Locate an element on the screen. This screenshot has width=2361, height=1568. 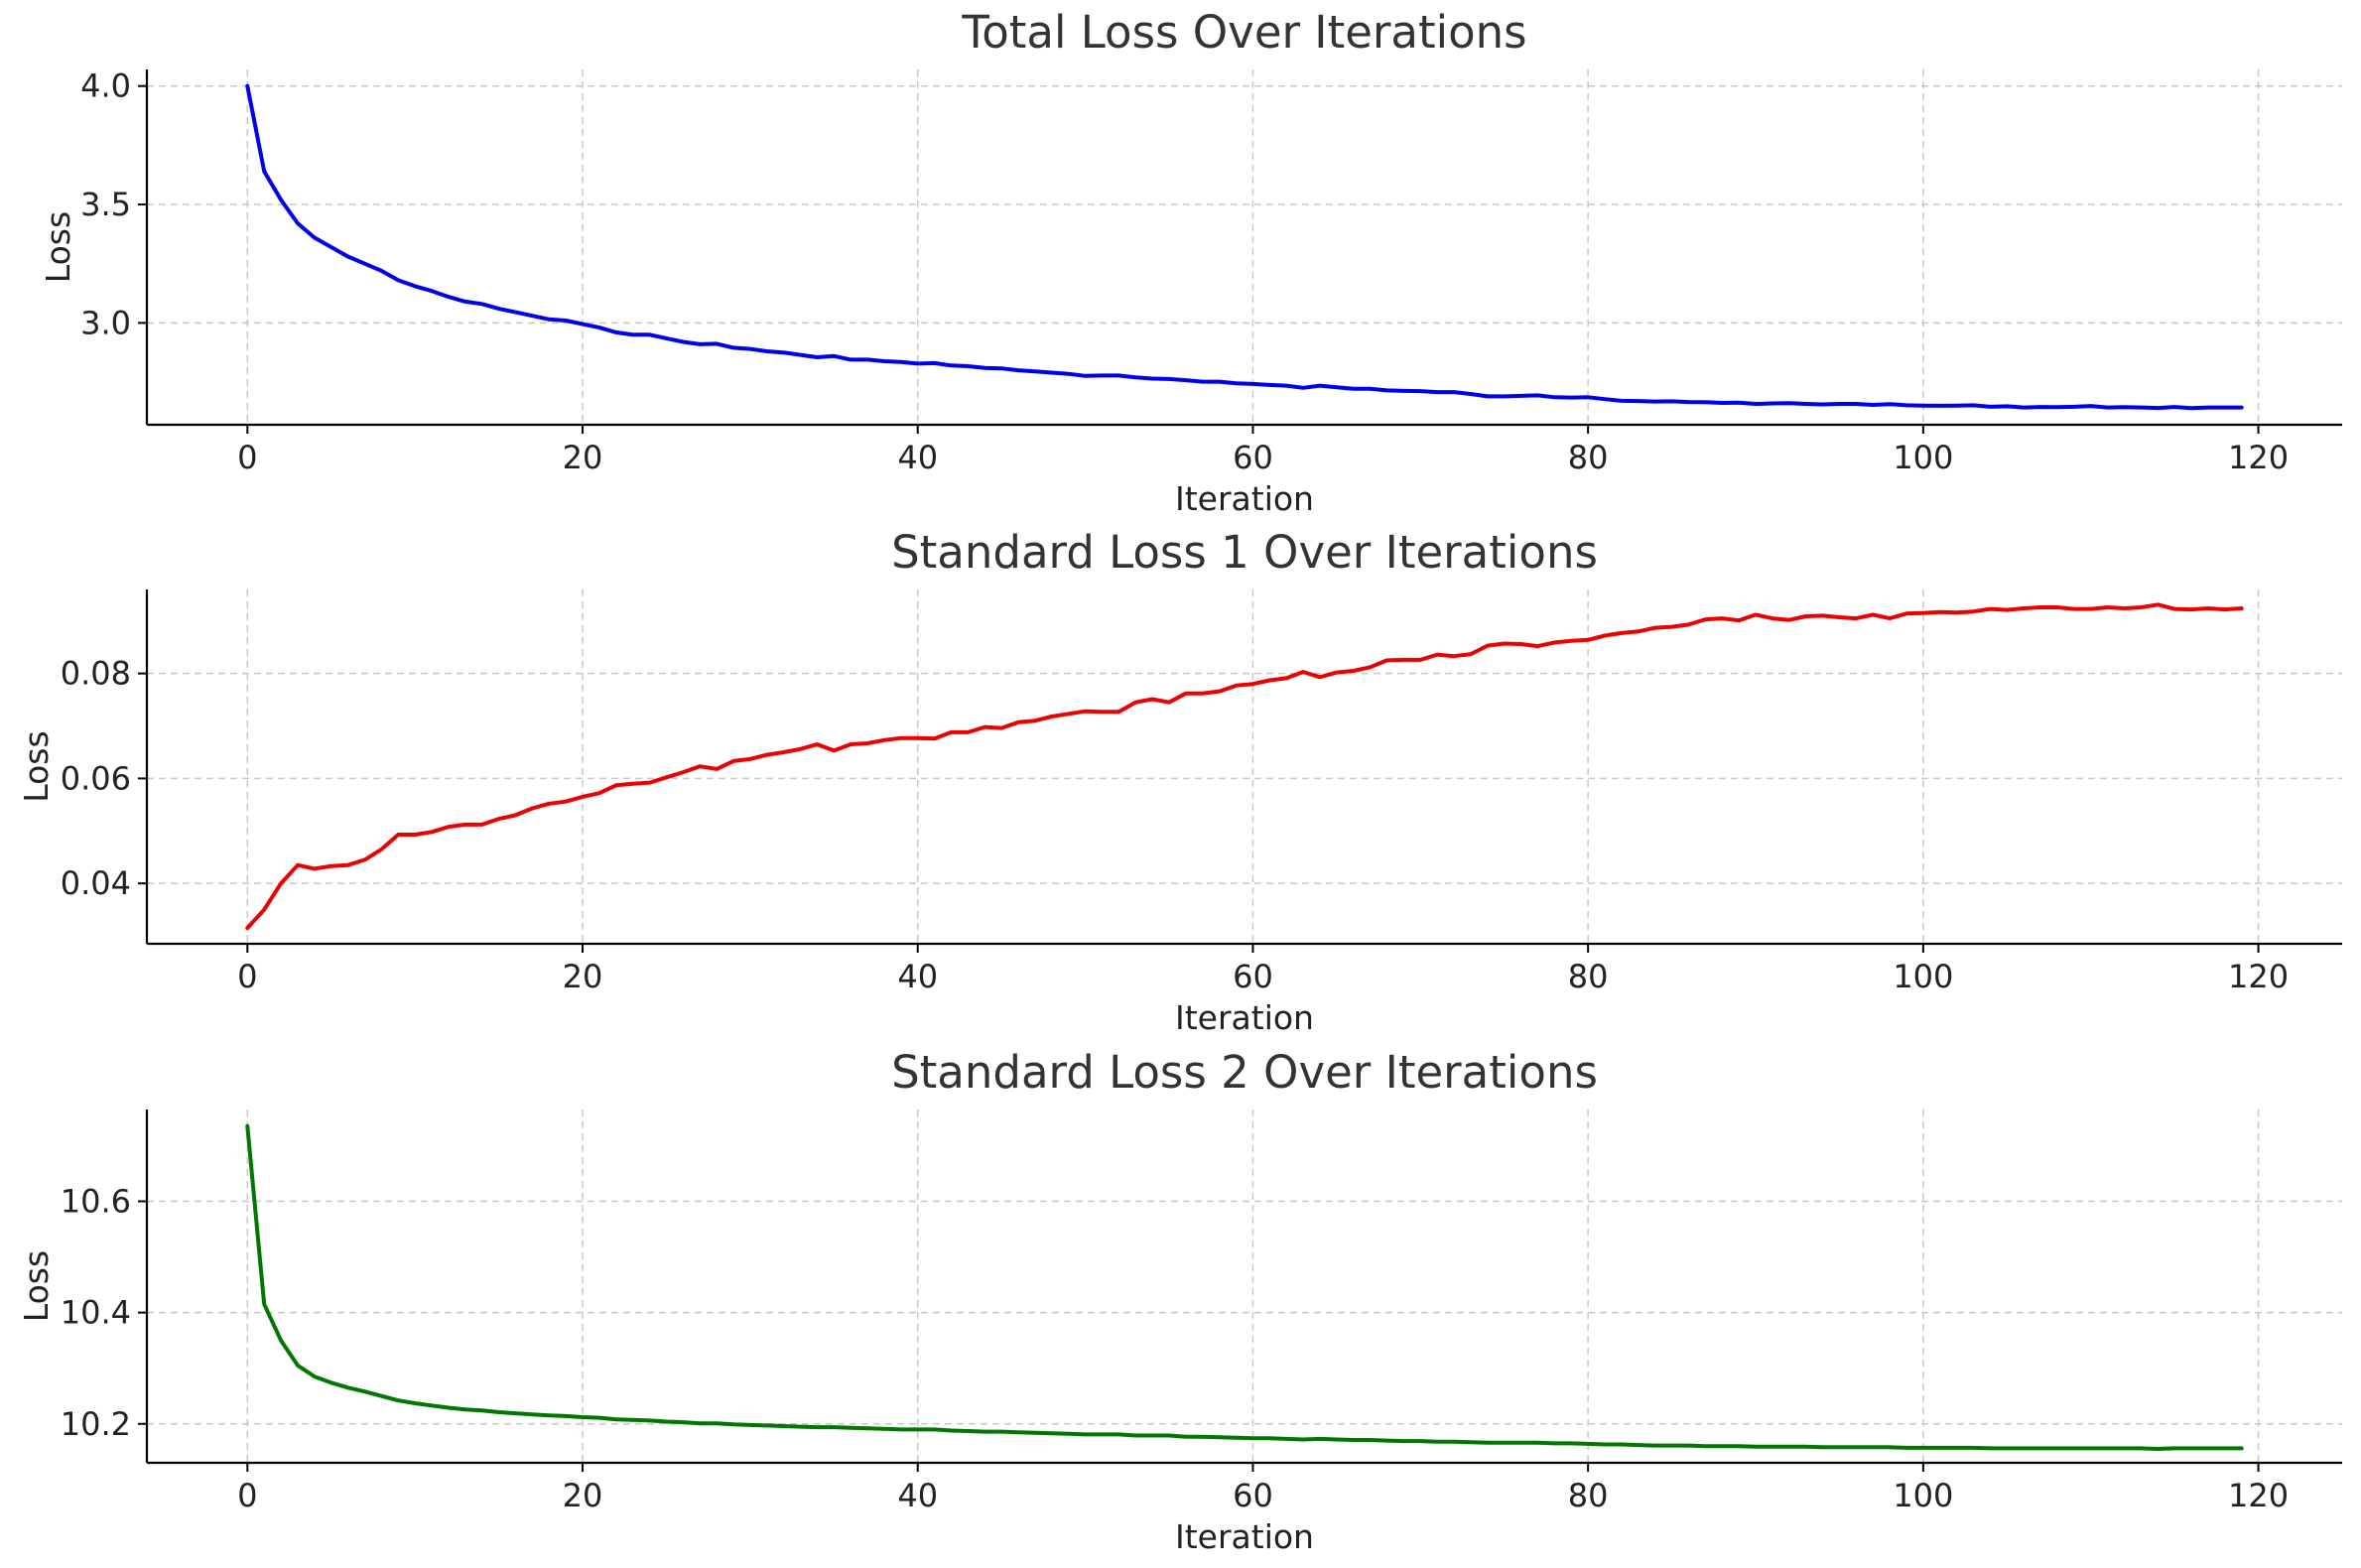
y-tick-label: 4.0 is located at coordinates (105, 86).